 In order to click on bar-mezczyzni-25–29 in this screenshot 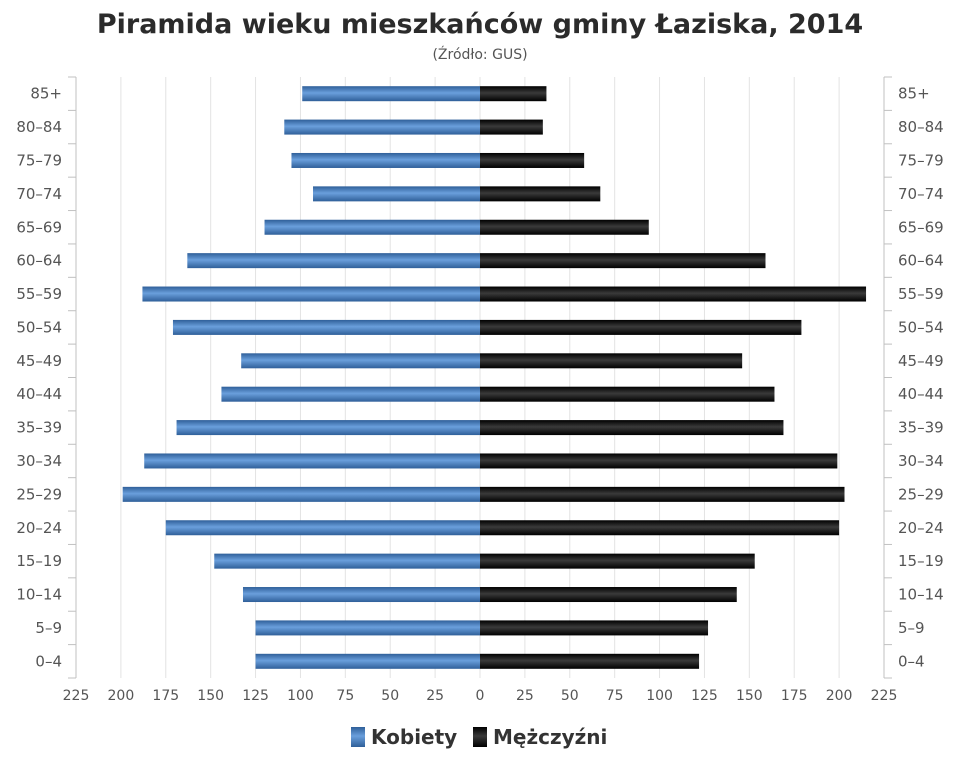, I will do `click(662, 494)`.